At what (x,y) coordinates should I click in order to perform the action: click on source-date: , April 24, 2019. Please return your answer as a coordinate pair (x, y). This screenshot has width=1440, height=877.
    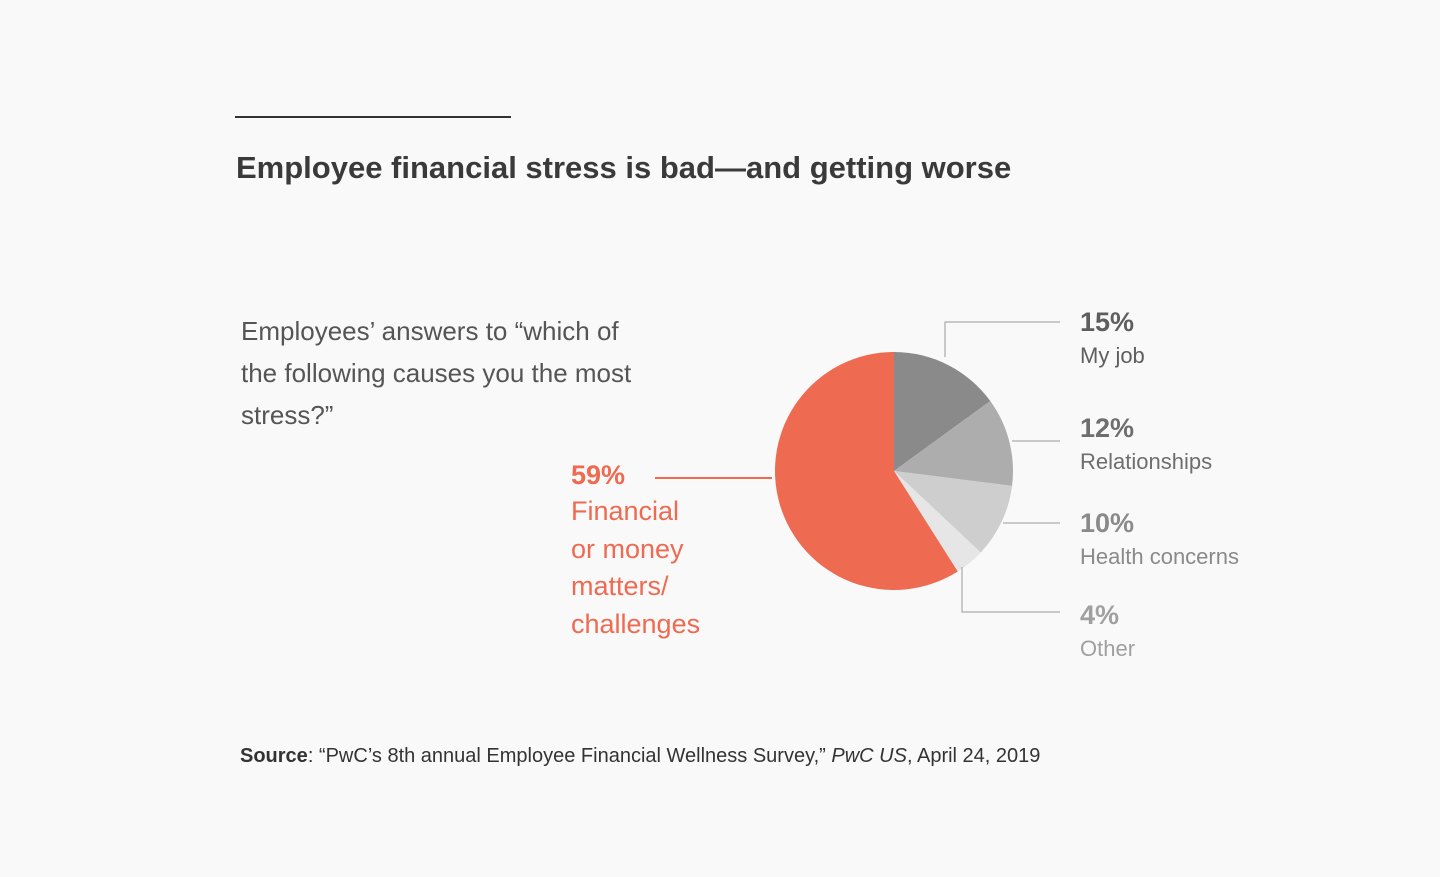
    Looking at the image, I should click on (973, 756).